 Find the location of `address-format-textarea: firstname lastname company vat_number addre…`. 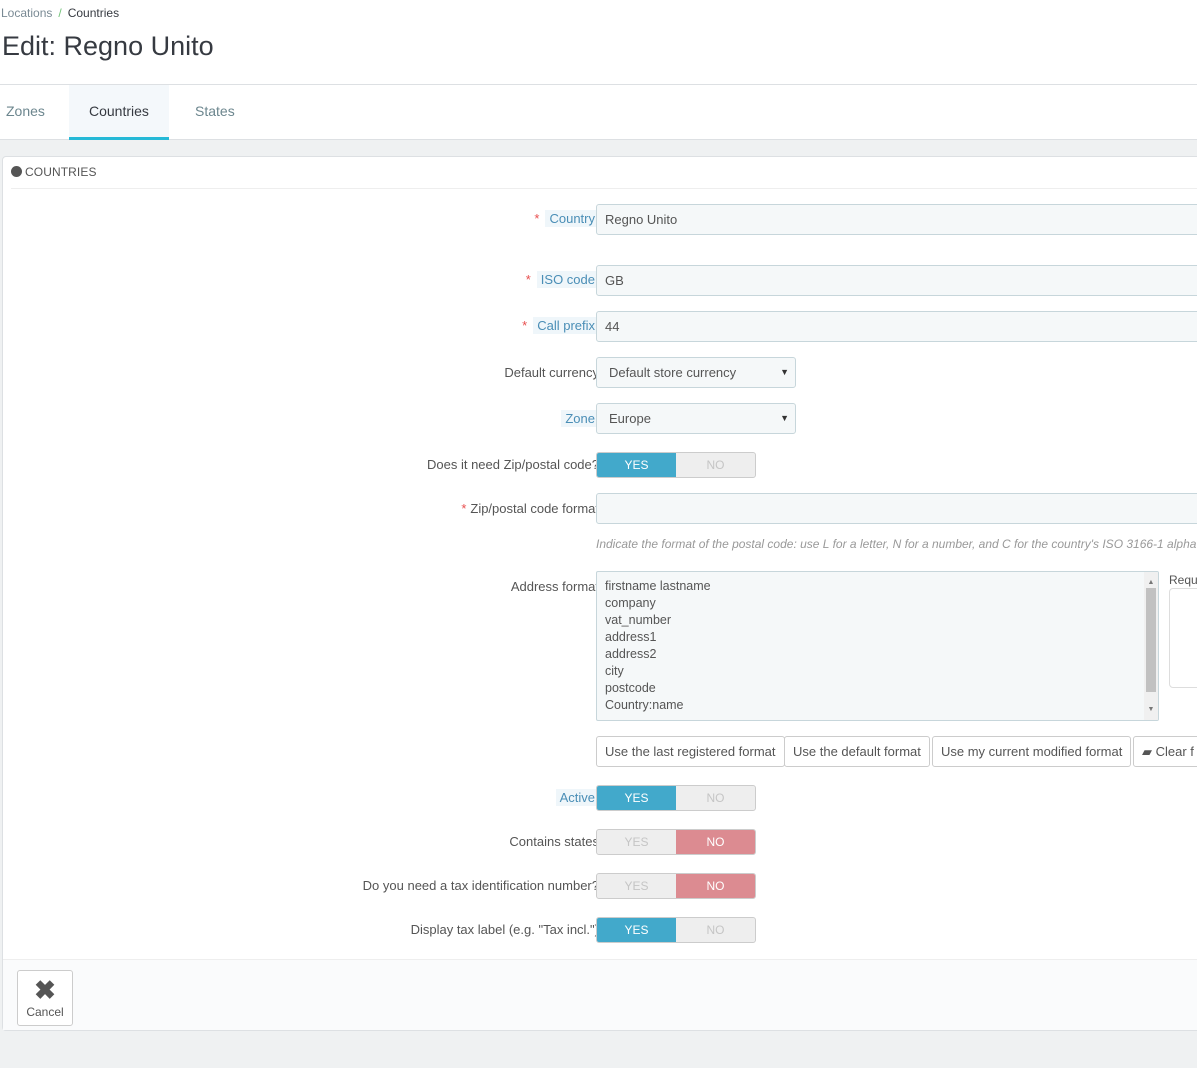

address-format-textarea: firstname lastname company vat_number addre… is located at coordinates (877, 646).